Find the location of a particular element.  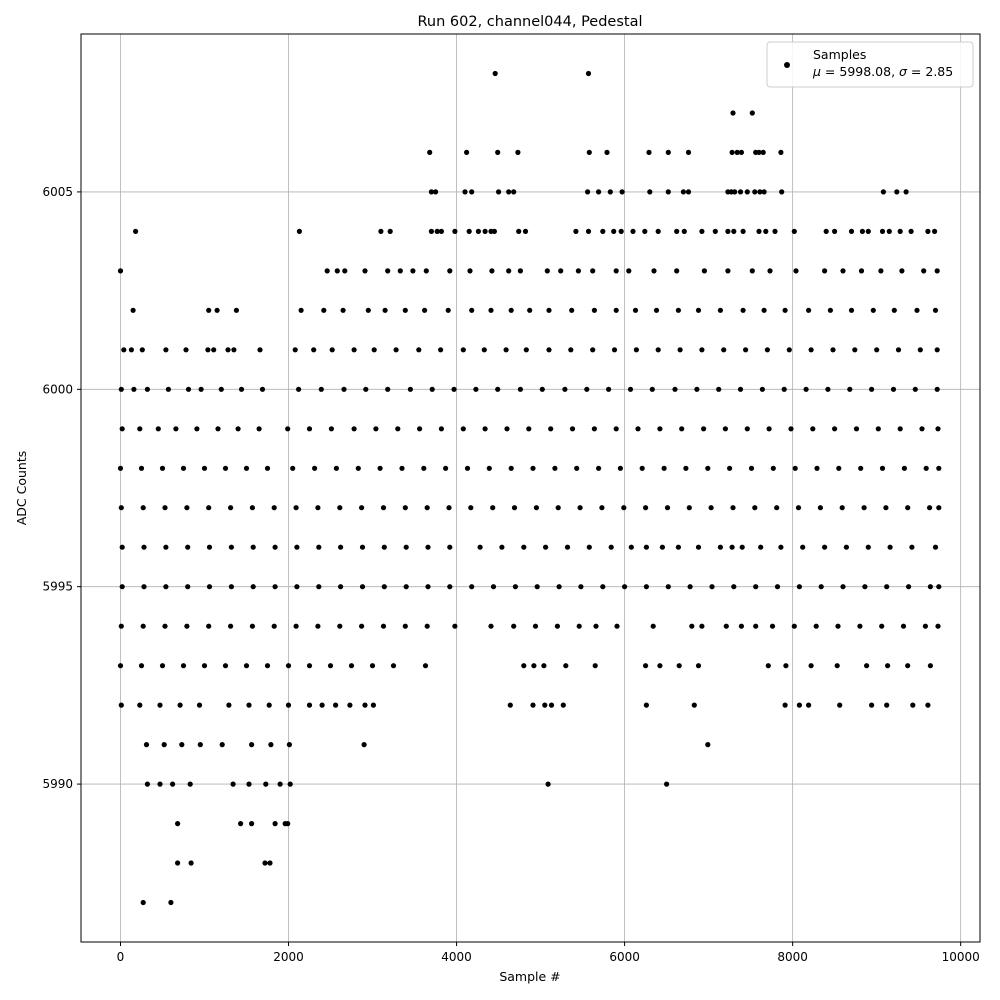

y-tick-label: 5995 is located at coordinates (57, 587).